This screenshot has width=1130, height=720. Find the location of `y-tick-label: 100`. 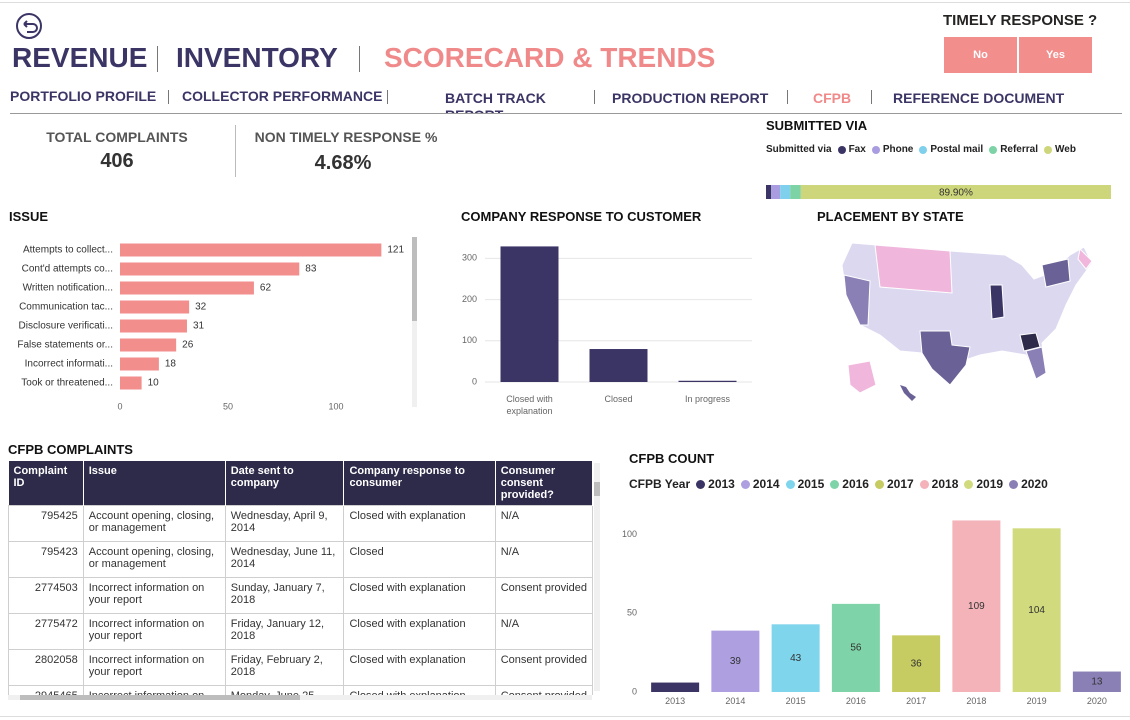

y-tick-label: 100 is located at coordinates (629, 534).